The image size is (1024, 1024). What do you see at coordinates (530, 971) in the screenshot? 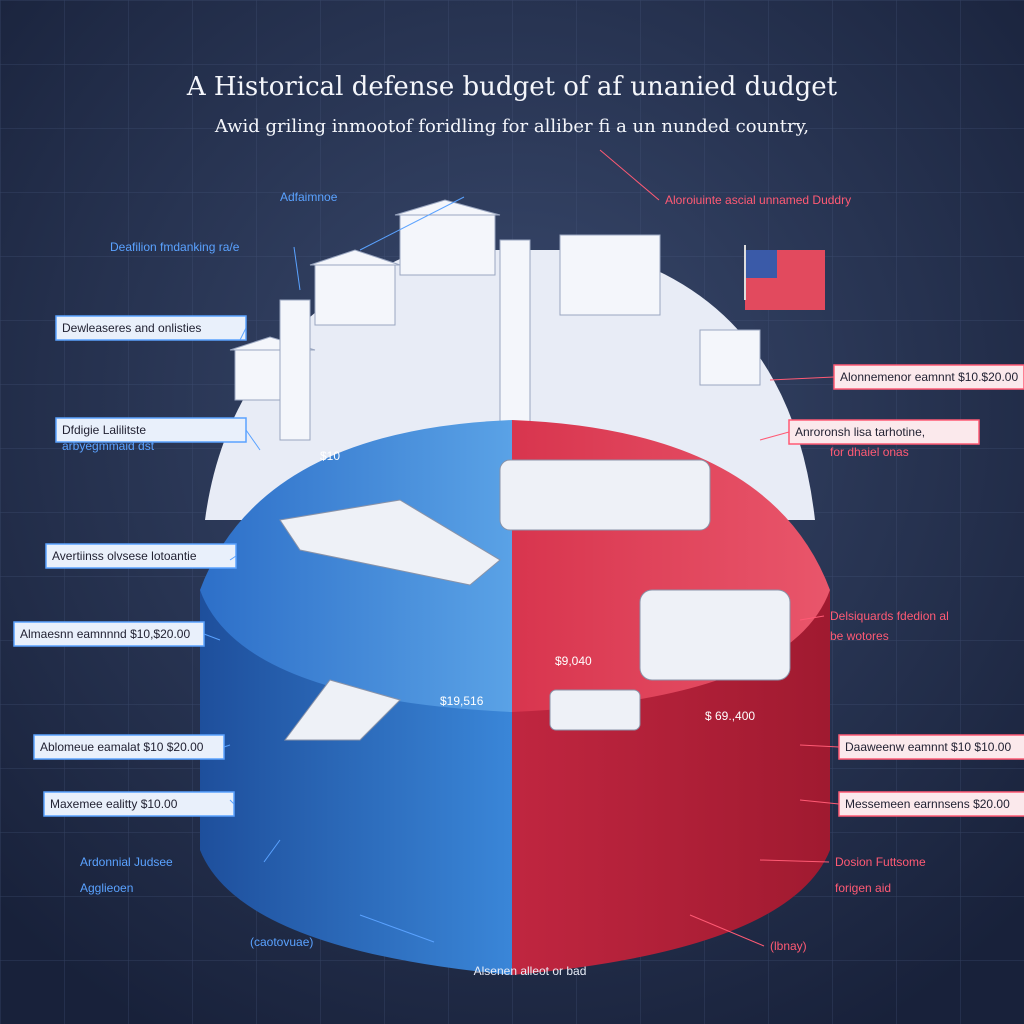
I see `footer: Alsenen alleot or bad` at bounding box center [530, 971].